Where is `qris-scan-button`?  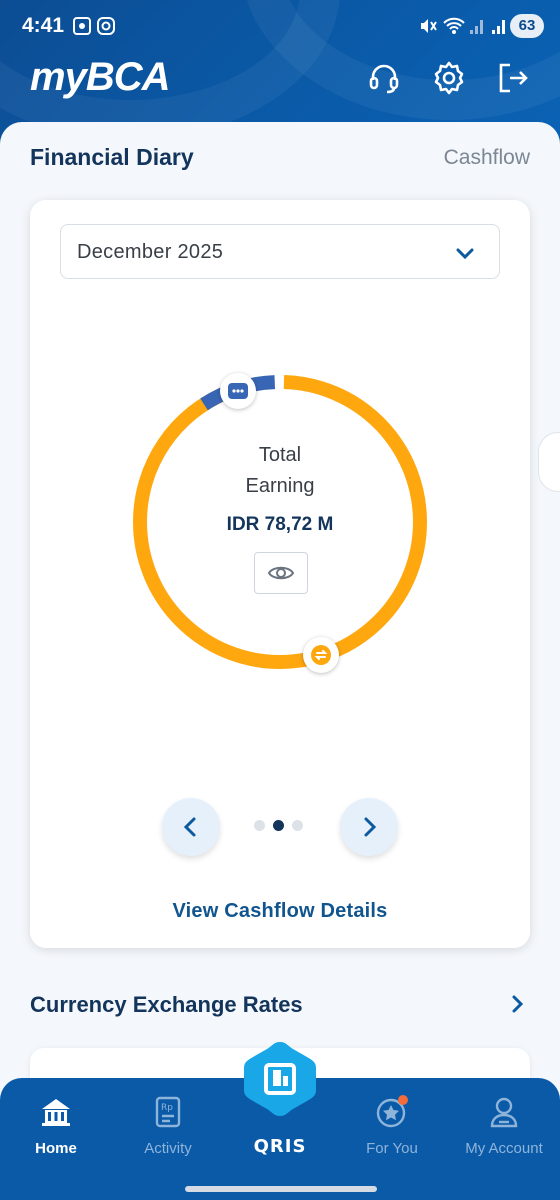 qris-scan-button is located at coordinates (280, 1079).